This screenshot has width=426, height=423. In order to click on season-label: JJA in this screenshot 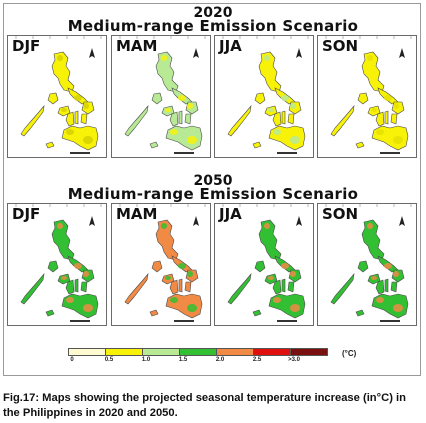, I will do `click(230, 214)`.